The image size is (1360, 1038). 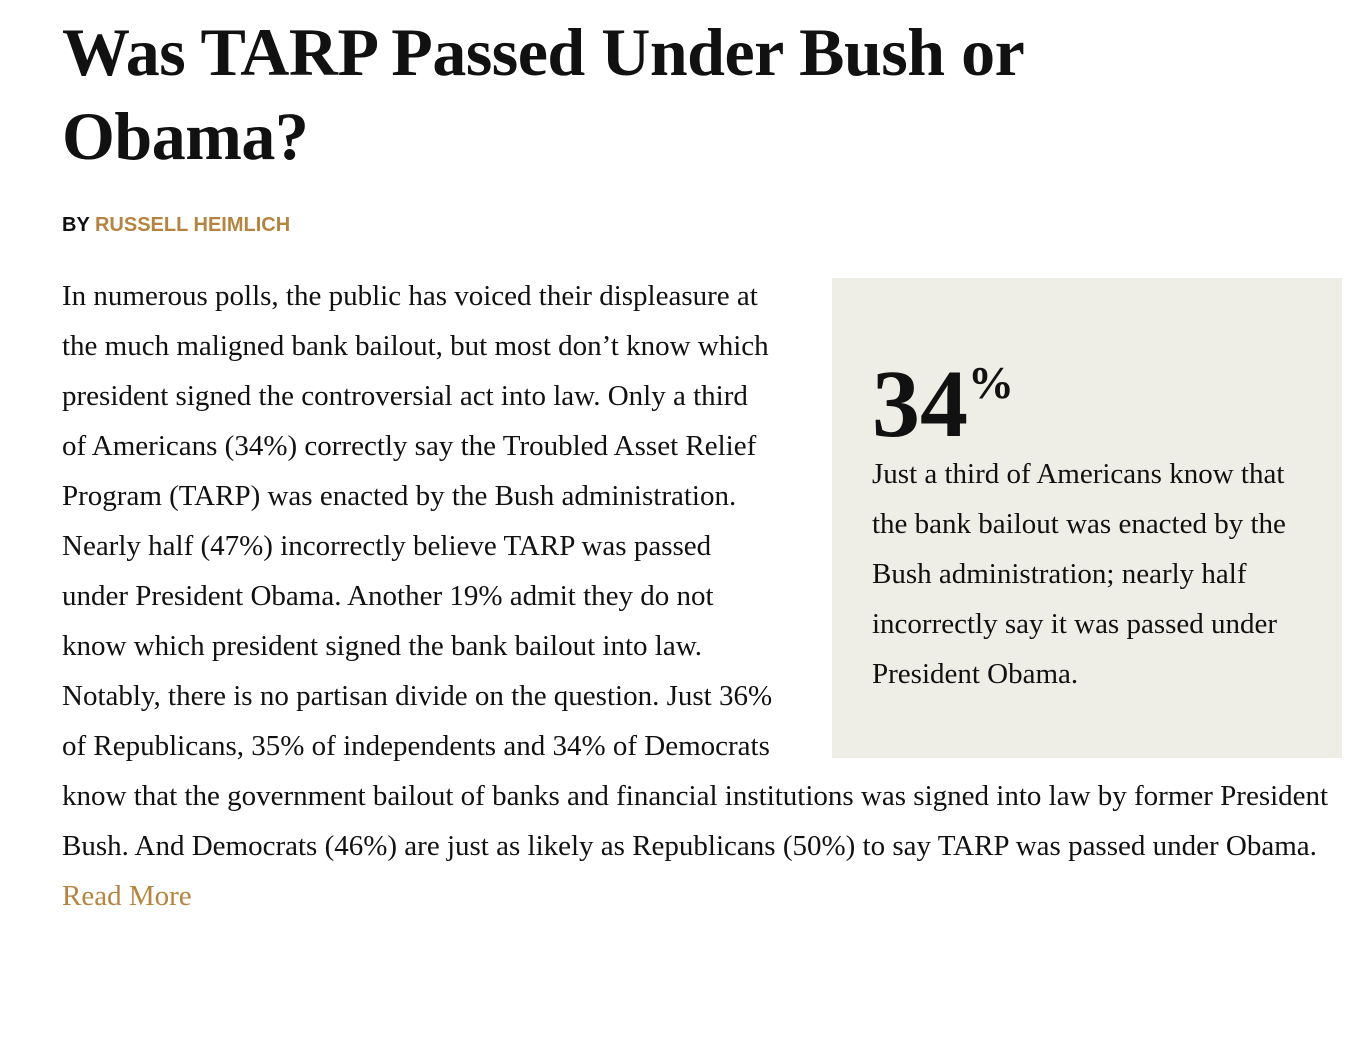 I want to click on pullquote-unit: %, so click(x=991, y=382).